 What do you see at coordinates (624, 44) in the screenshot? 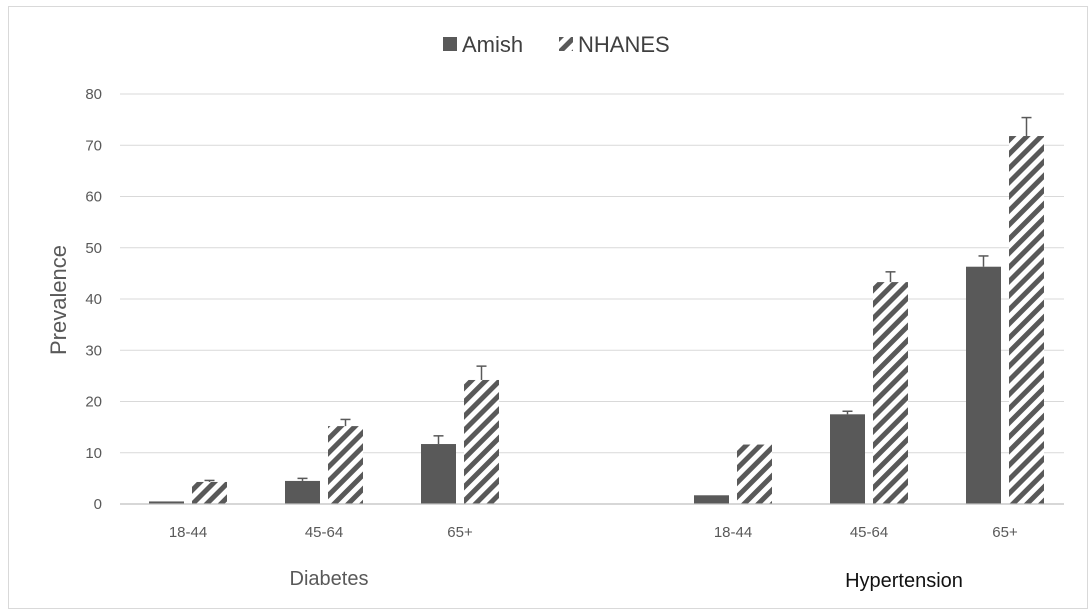
I see `legend-label-nhanes: NHANES` at bounding box center [624, 44].